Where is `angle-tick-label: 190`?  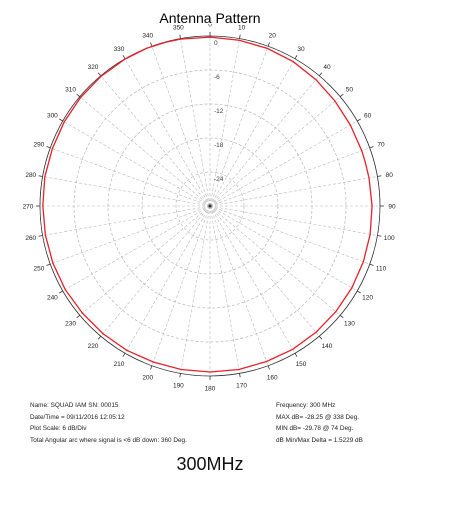 angle-tick-label: 190 is located at coordinates (178, 386).